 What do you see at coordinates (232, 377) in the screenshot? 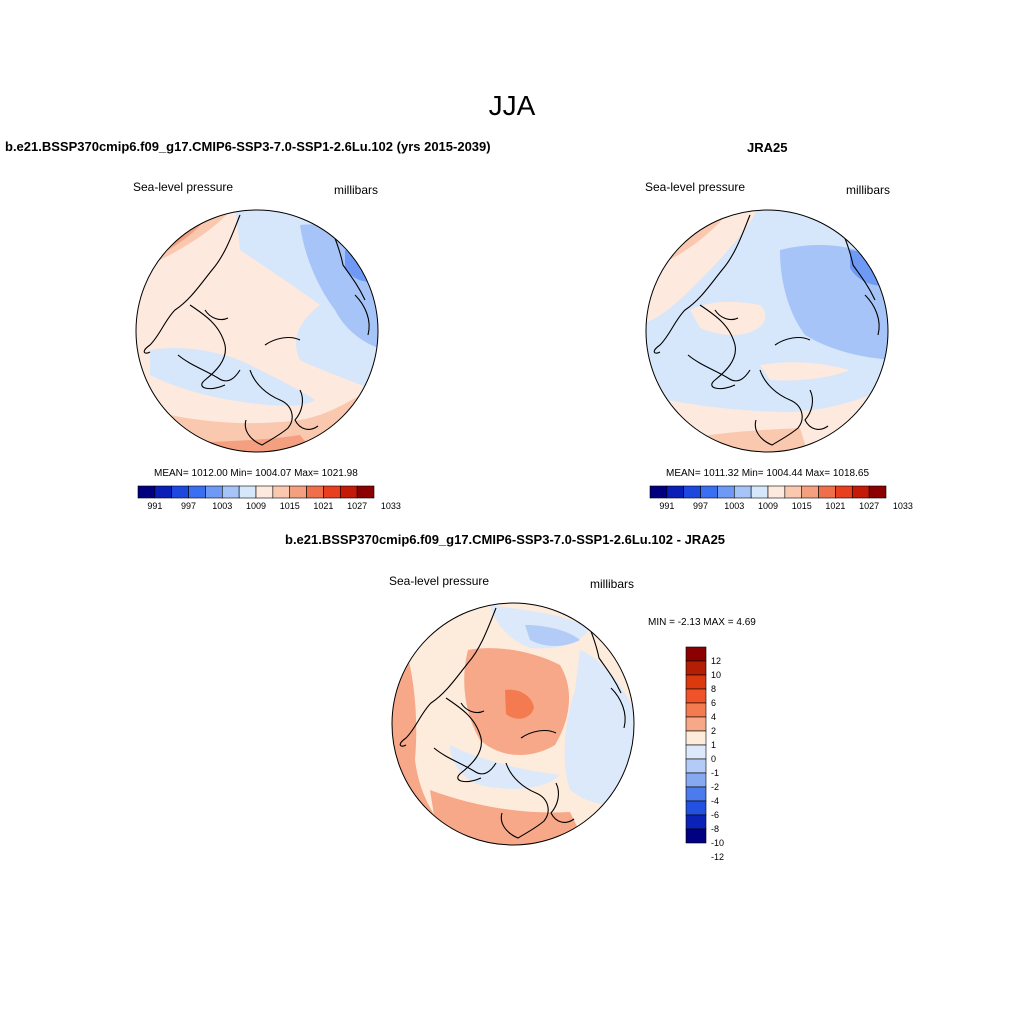
I see `map-a-low-south` at bounding box center [232, 377].